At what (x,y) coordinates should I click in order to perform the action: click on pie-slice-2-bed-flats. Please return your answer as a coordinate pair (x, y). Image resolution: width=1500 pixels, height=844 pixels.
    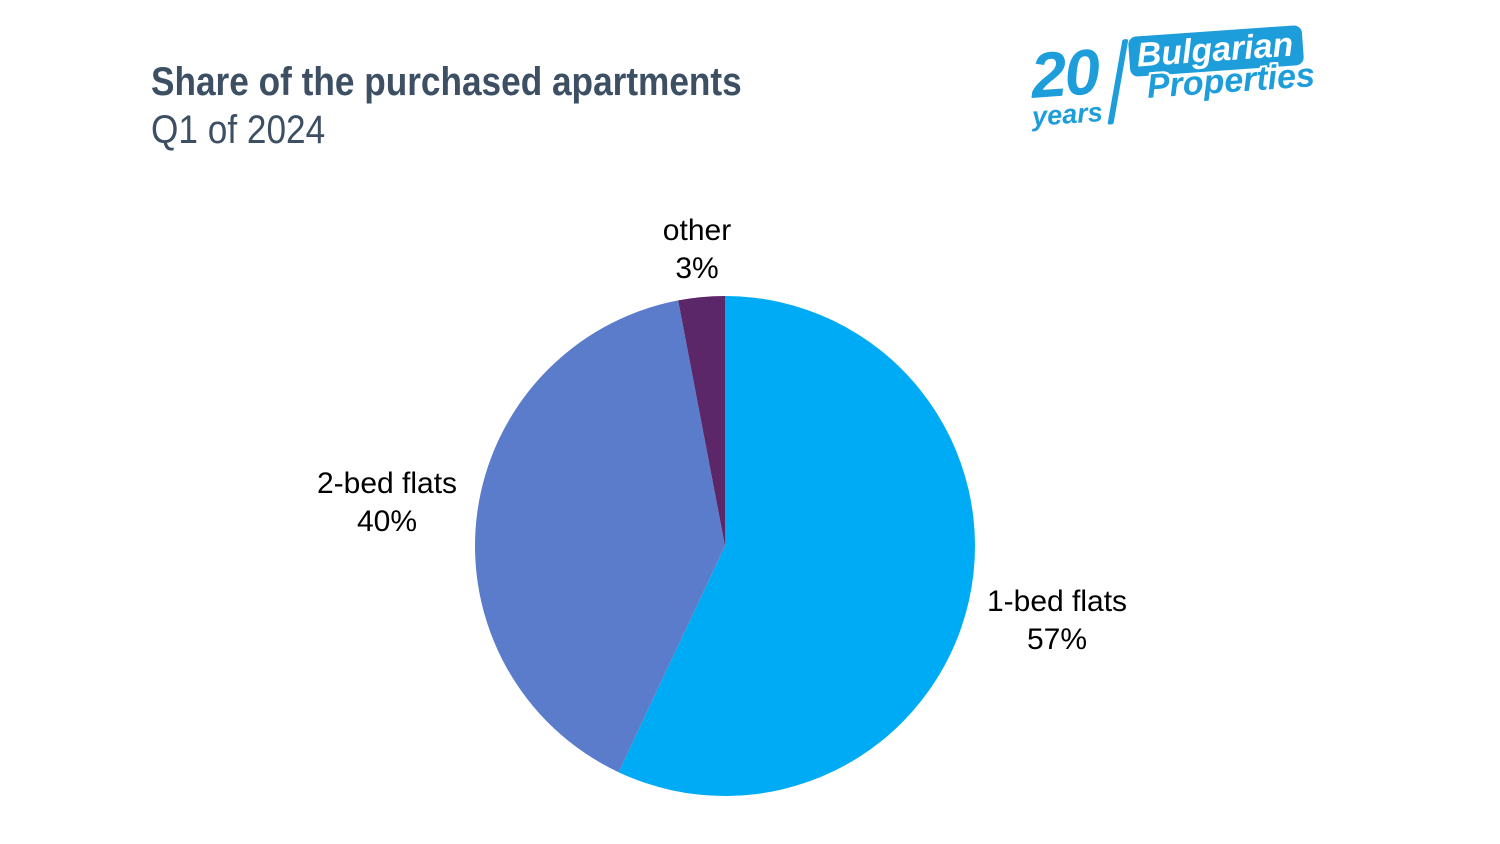
    Looking at the image, I should click on (599, 536).